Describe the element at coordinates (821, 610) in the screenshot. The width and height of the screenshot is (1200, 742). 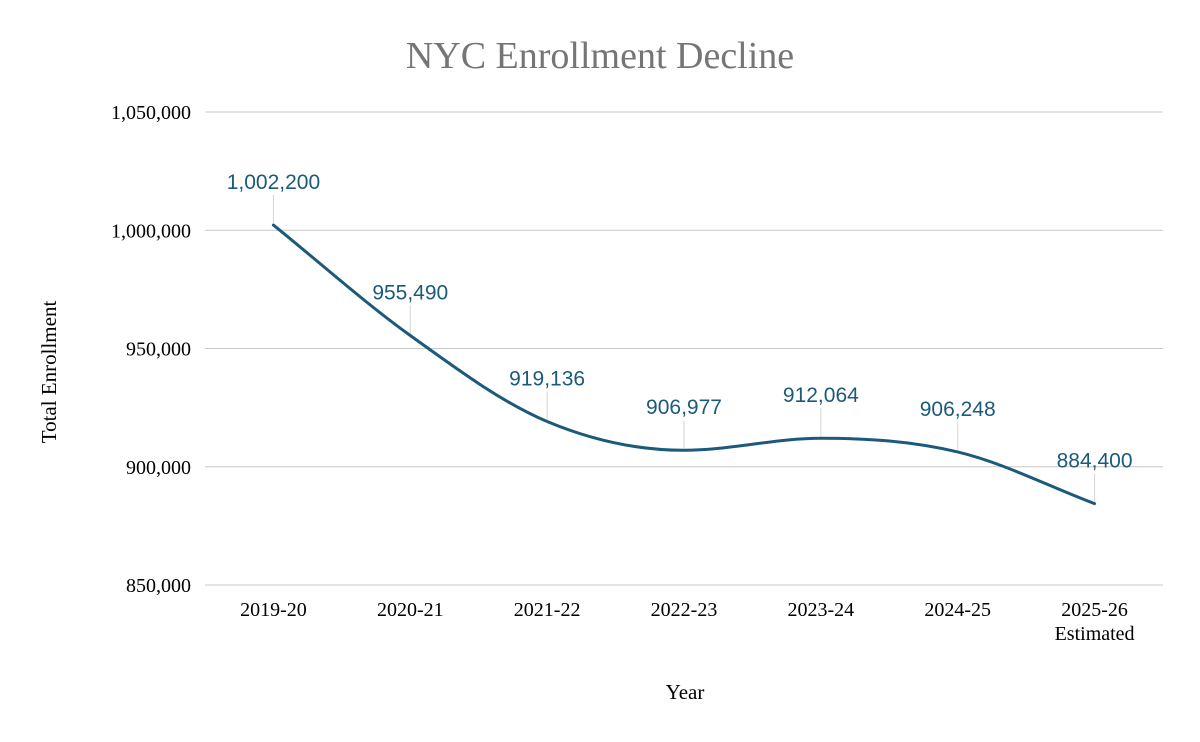
I see `x-tick-label: 2023-24` at that location.